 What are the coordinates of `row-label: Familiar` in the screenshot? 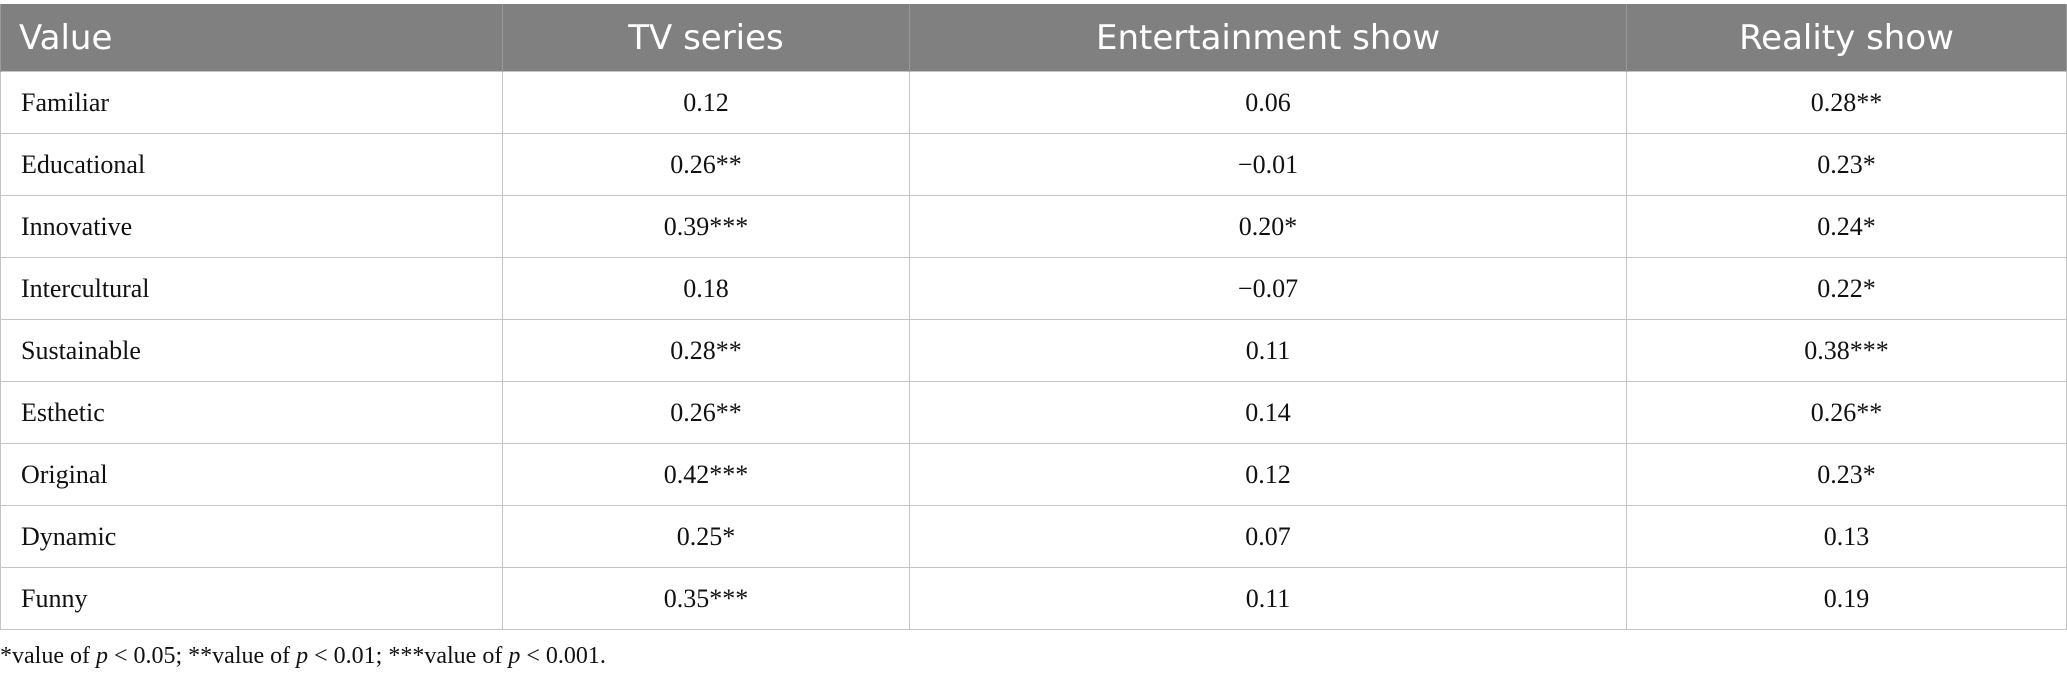 It's located at (251, 102).